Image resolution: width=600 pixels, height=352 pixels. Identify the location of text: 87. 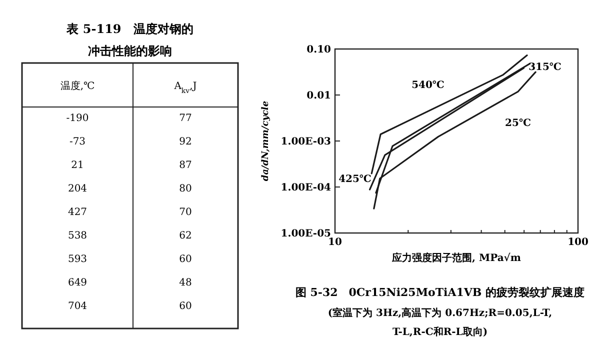
(185, 165).